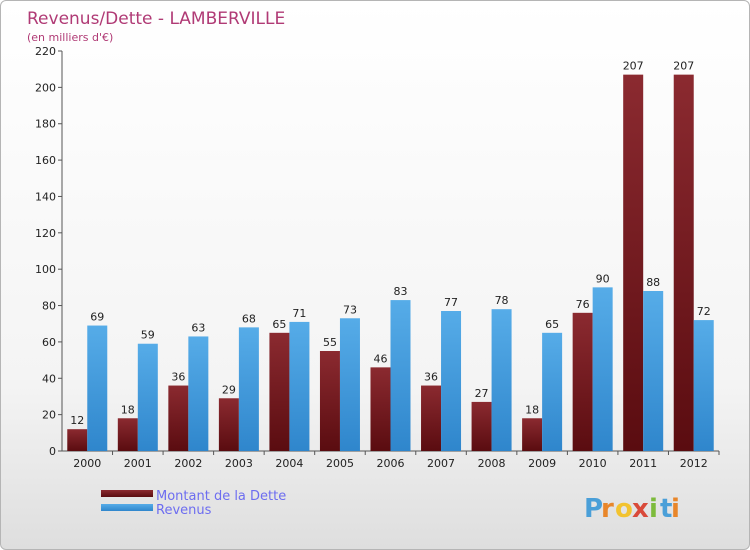  Describe the element at coordinates (198, 327) in the screenshot. I see `data-label-revenus: 63` at that location.